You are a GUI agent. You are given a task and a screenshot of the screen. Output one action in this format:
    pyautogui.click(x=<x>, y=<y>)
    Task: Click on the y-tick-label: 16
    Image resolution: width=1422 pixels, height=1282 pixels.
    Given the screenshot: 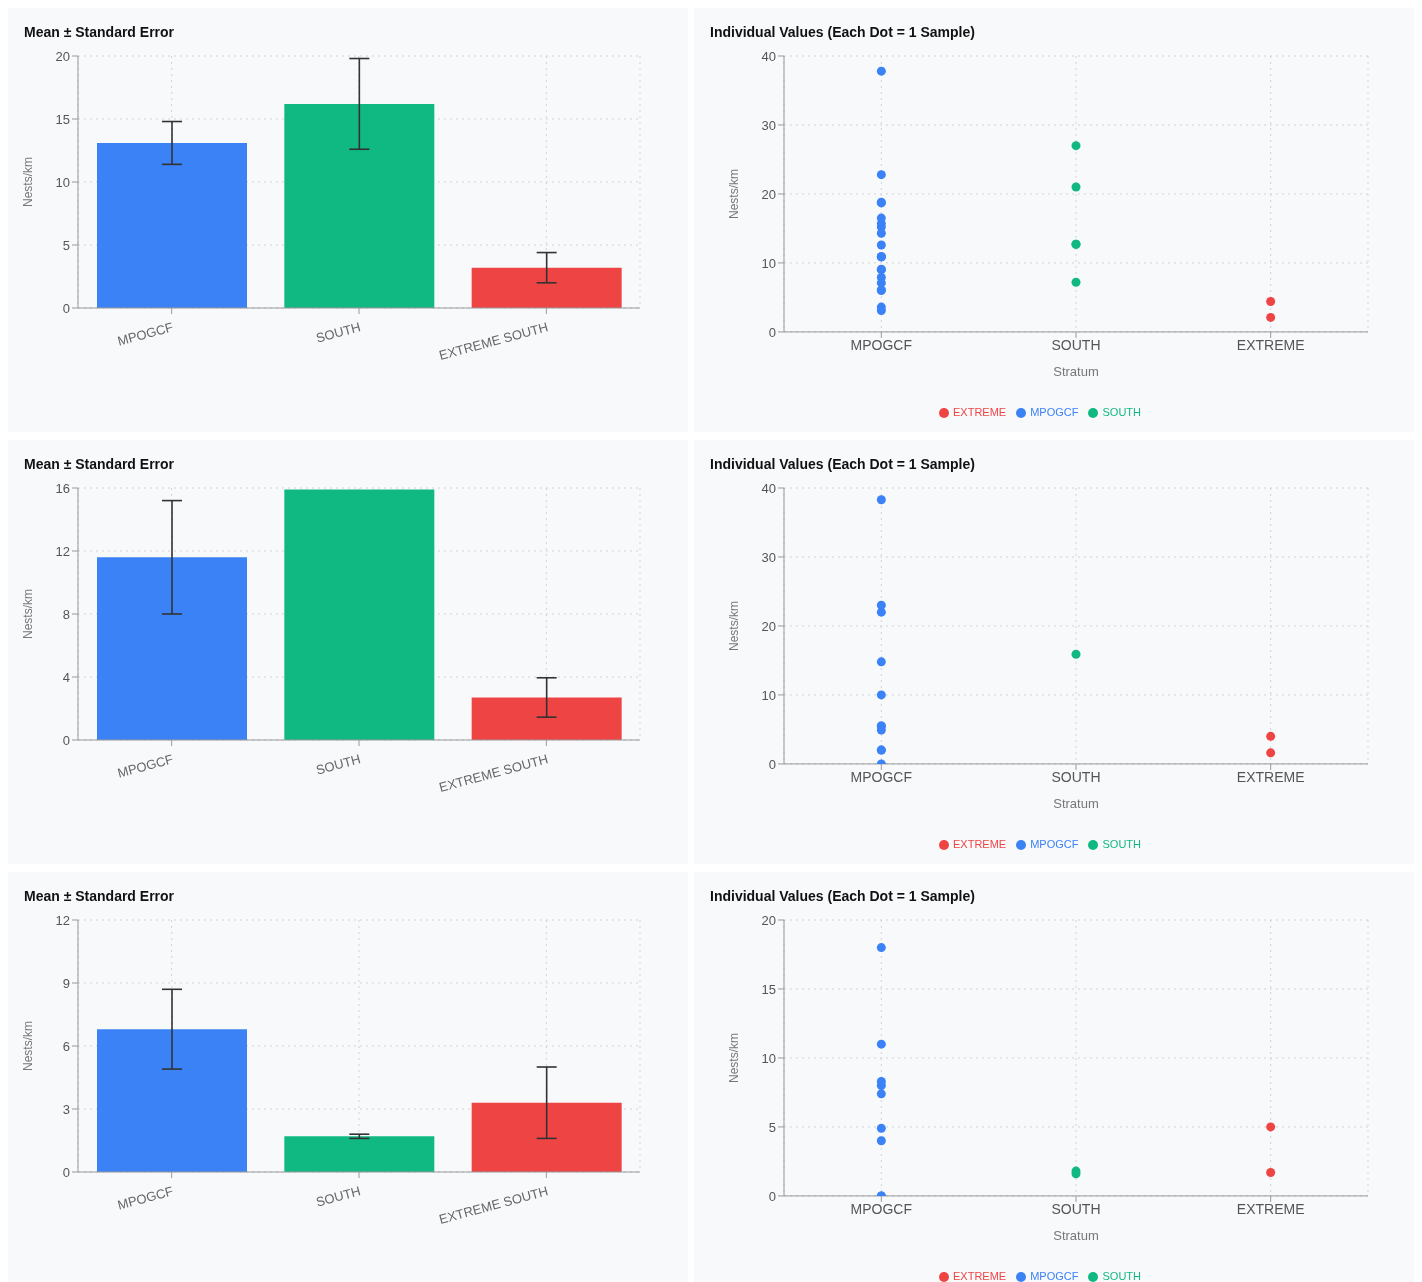 What is the action you would take?
    pyautogui.click(x=62, y=488)
    